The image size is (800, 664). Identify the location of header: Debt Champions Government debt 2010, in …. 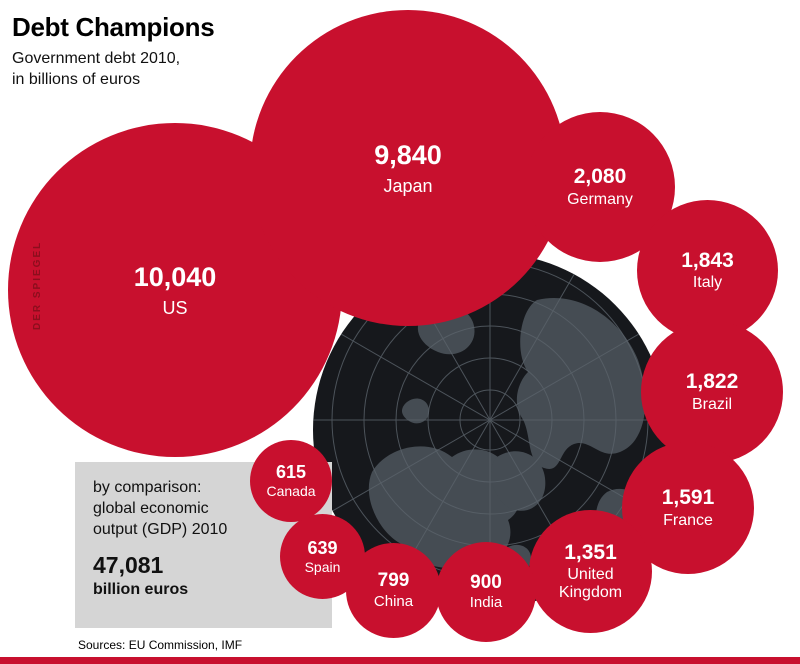
(113, 51).